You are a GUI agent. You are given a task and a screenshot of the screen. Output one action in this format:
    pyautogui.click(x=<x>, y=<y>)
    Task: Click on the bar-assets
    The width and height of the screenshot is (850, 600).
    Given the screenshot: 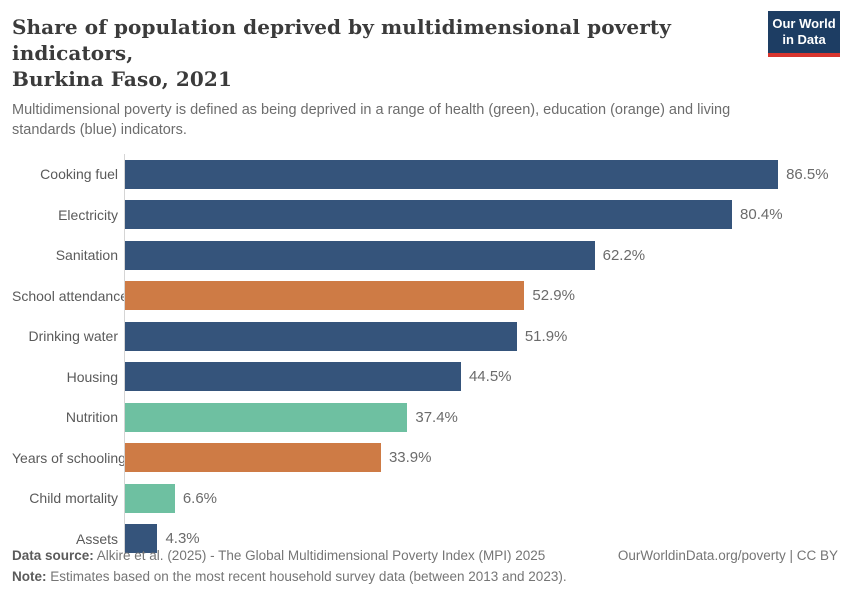 What is the action you would take?
    pyautogui.click(x=141, y=539)
    